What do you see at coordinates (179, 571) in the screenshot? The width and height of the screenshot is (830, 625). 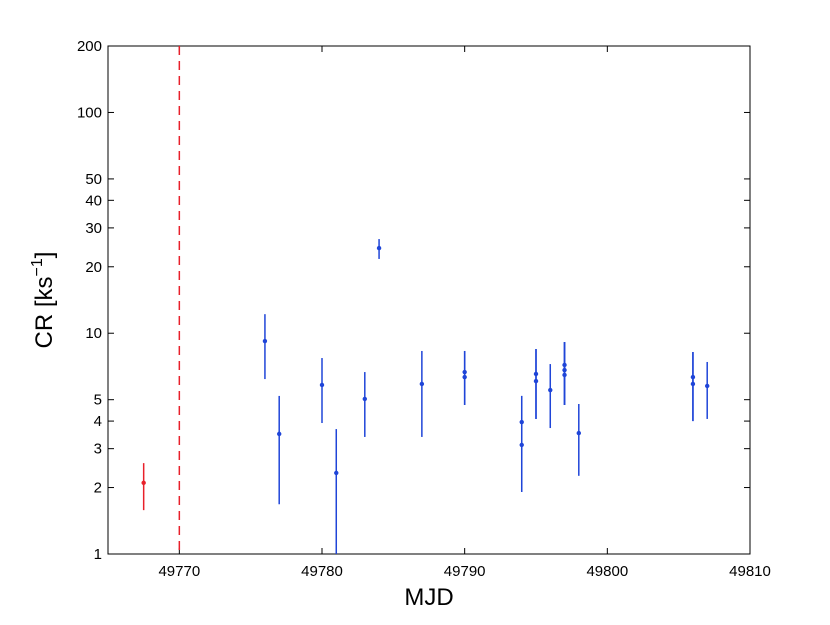 I see `x-tick-label: 49770` at bounding box center [179, 571].